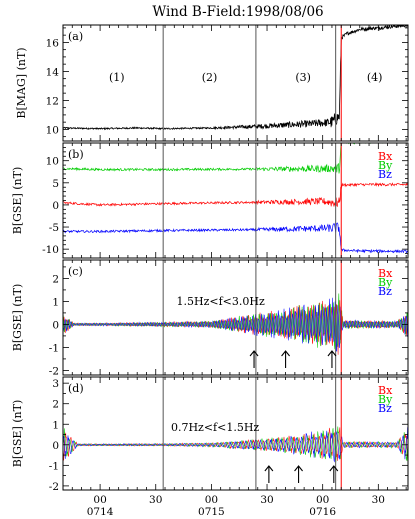 Image resolution: width=415 pixels, height=519 pixels. Describe the element at coordinates (76, 388) in the screenshot. I see `panel-letter: (d)` at that location.